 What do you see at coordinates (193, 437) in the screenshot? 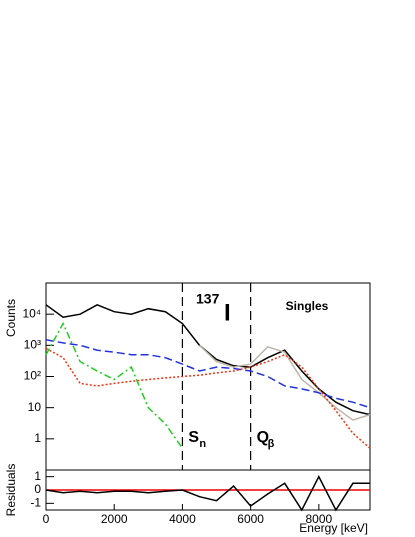
I see `marker-label: S` at bounding box center [193, 437].